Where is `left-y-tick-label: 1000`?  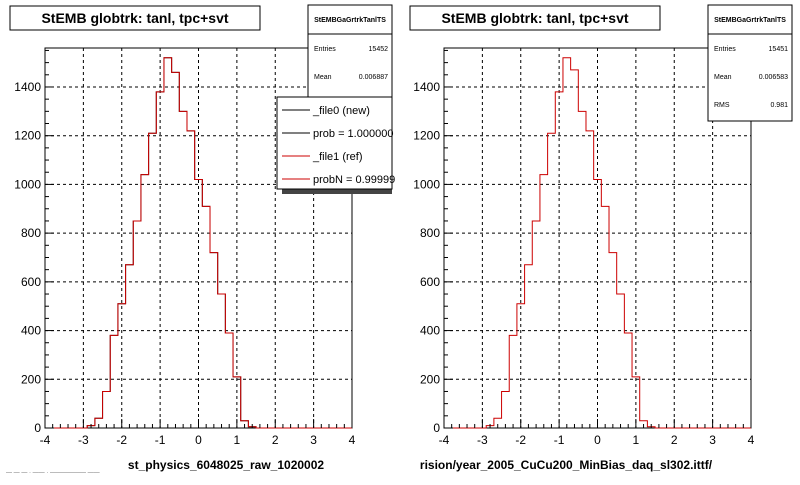
left-y-tick-label: 1000 is located at coordinates (27, 184).